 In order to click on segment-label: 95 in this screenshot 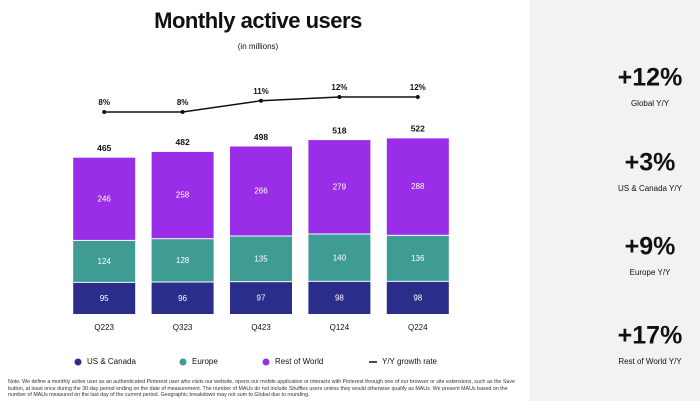, I will do `click(104, 298)`.